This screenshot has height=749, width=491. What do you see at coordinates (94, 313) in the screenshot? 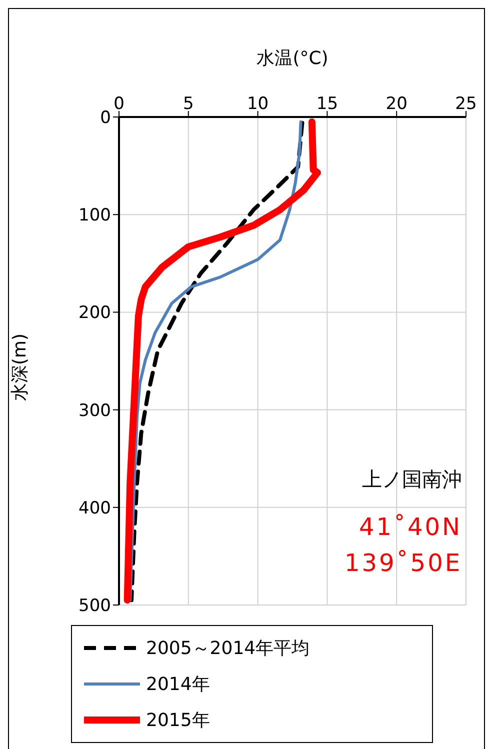
I see `y-tick-label: 200` at bounding box center [94, 313].